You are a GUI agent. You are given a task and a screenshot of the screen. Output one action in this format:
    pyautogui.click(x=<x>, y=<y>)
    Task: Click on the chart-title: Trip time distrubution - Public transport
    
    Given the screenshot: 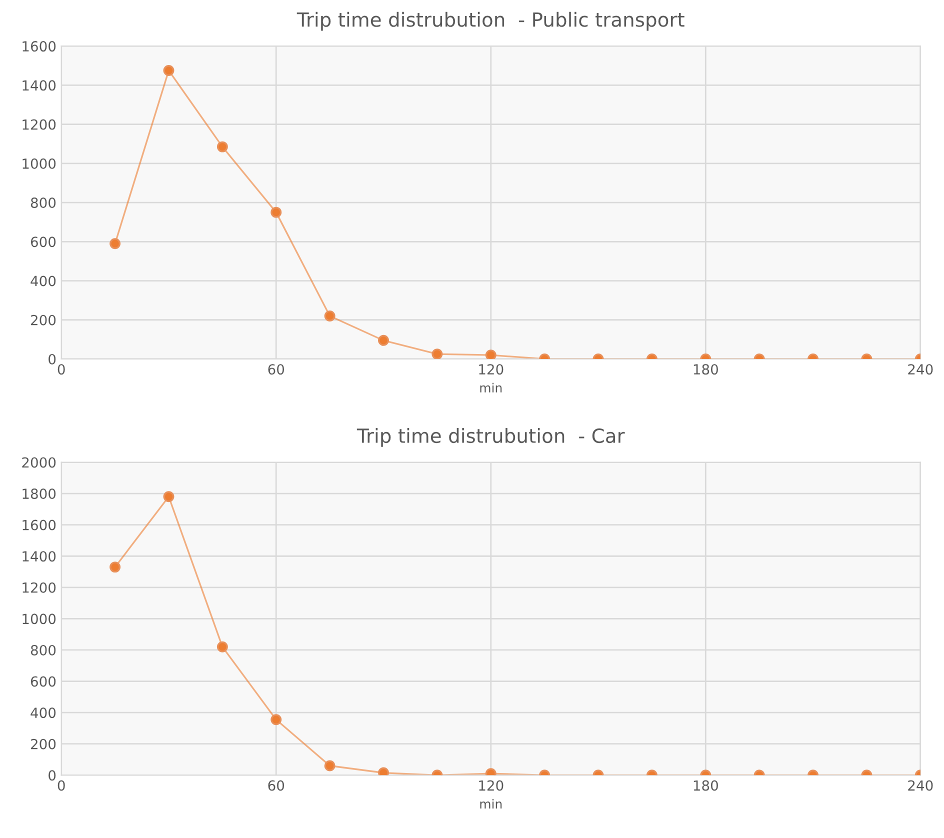 What is the action you would take?
    pyautogui.click(x=490, y=21)
    